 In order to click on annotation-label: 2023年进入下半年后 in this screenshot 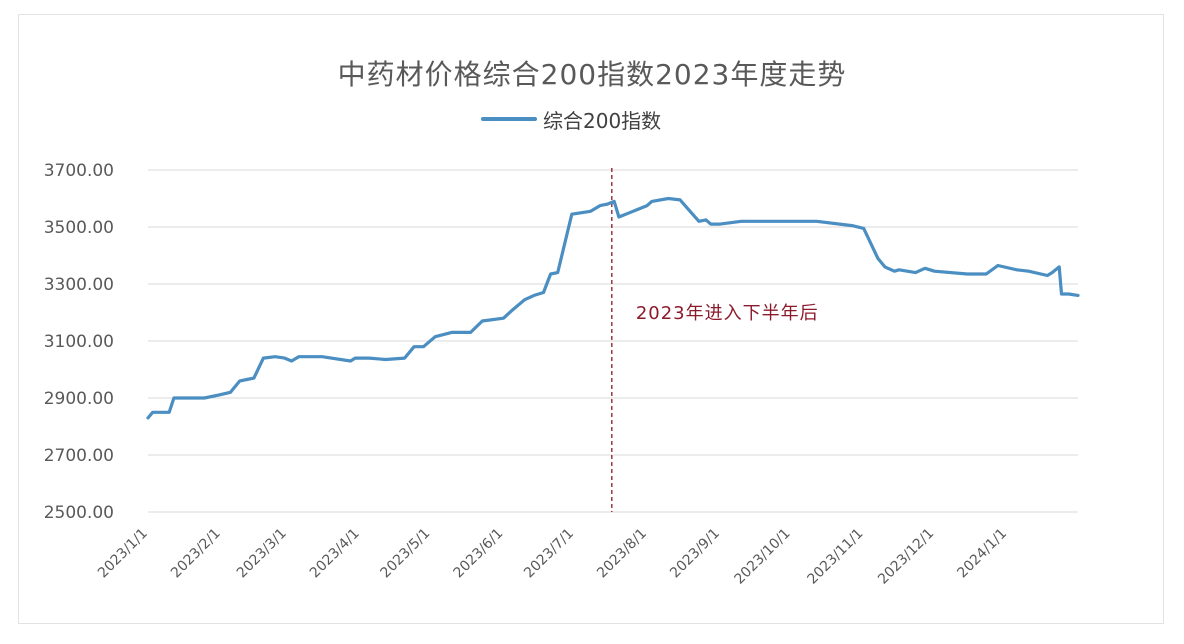, I will do `click(727, 313)`.